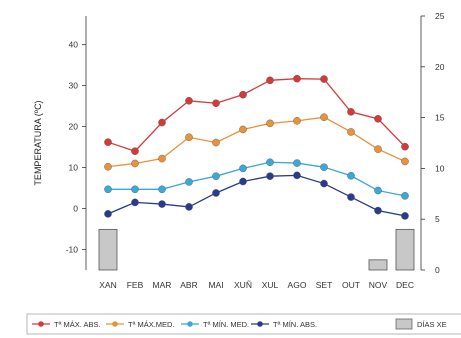 The image size is (461, 338). Describe the element at coordinates (189, 207) in the screenshot. I see `series-3-point-abr` at that location.